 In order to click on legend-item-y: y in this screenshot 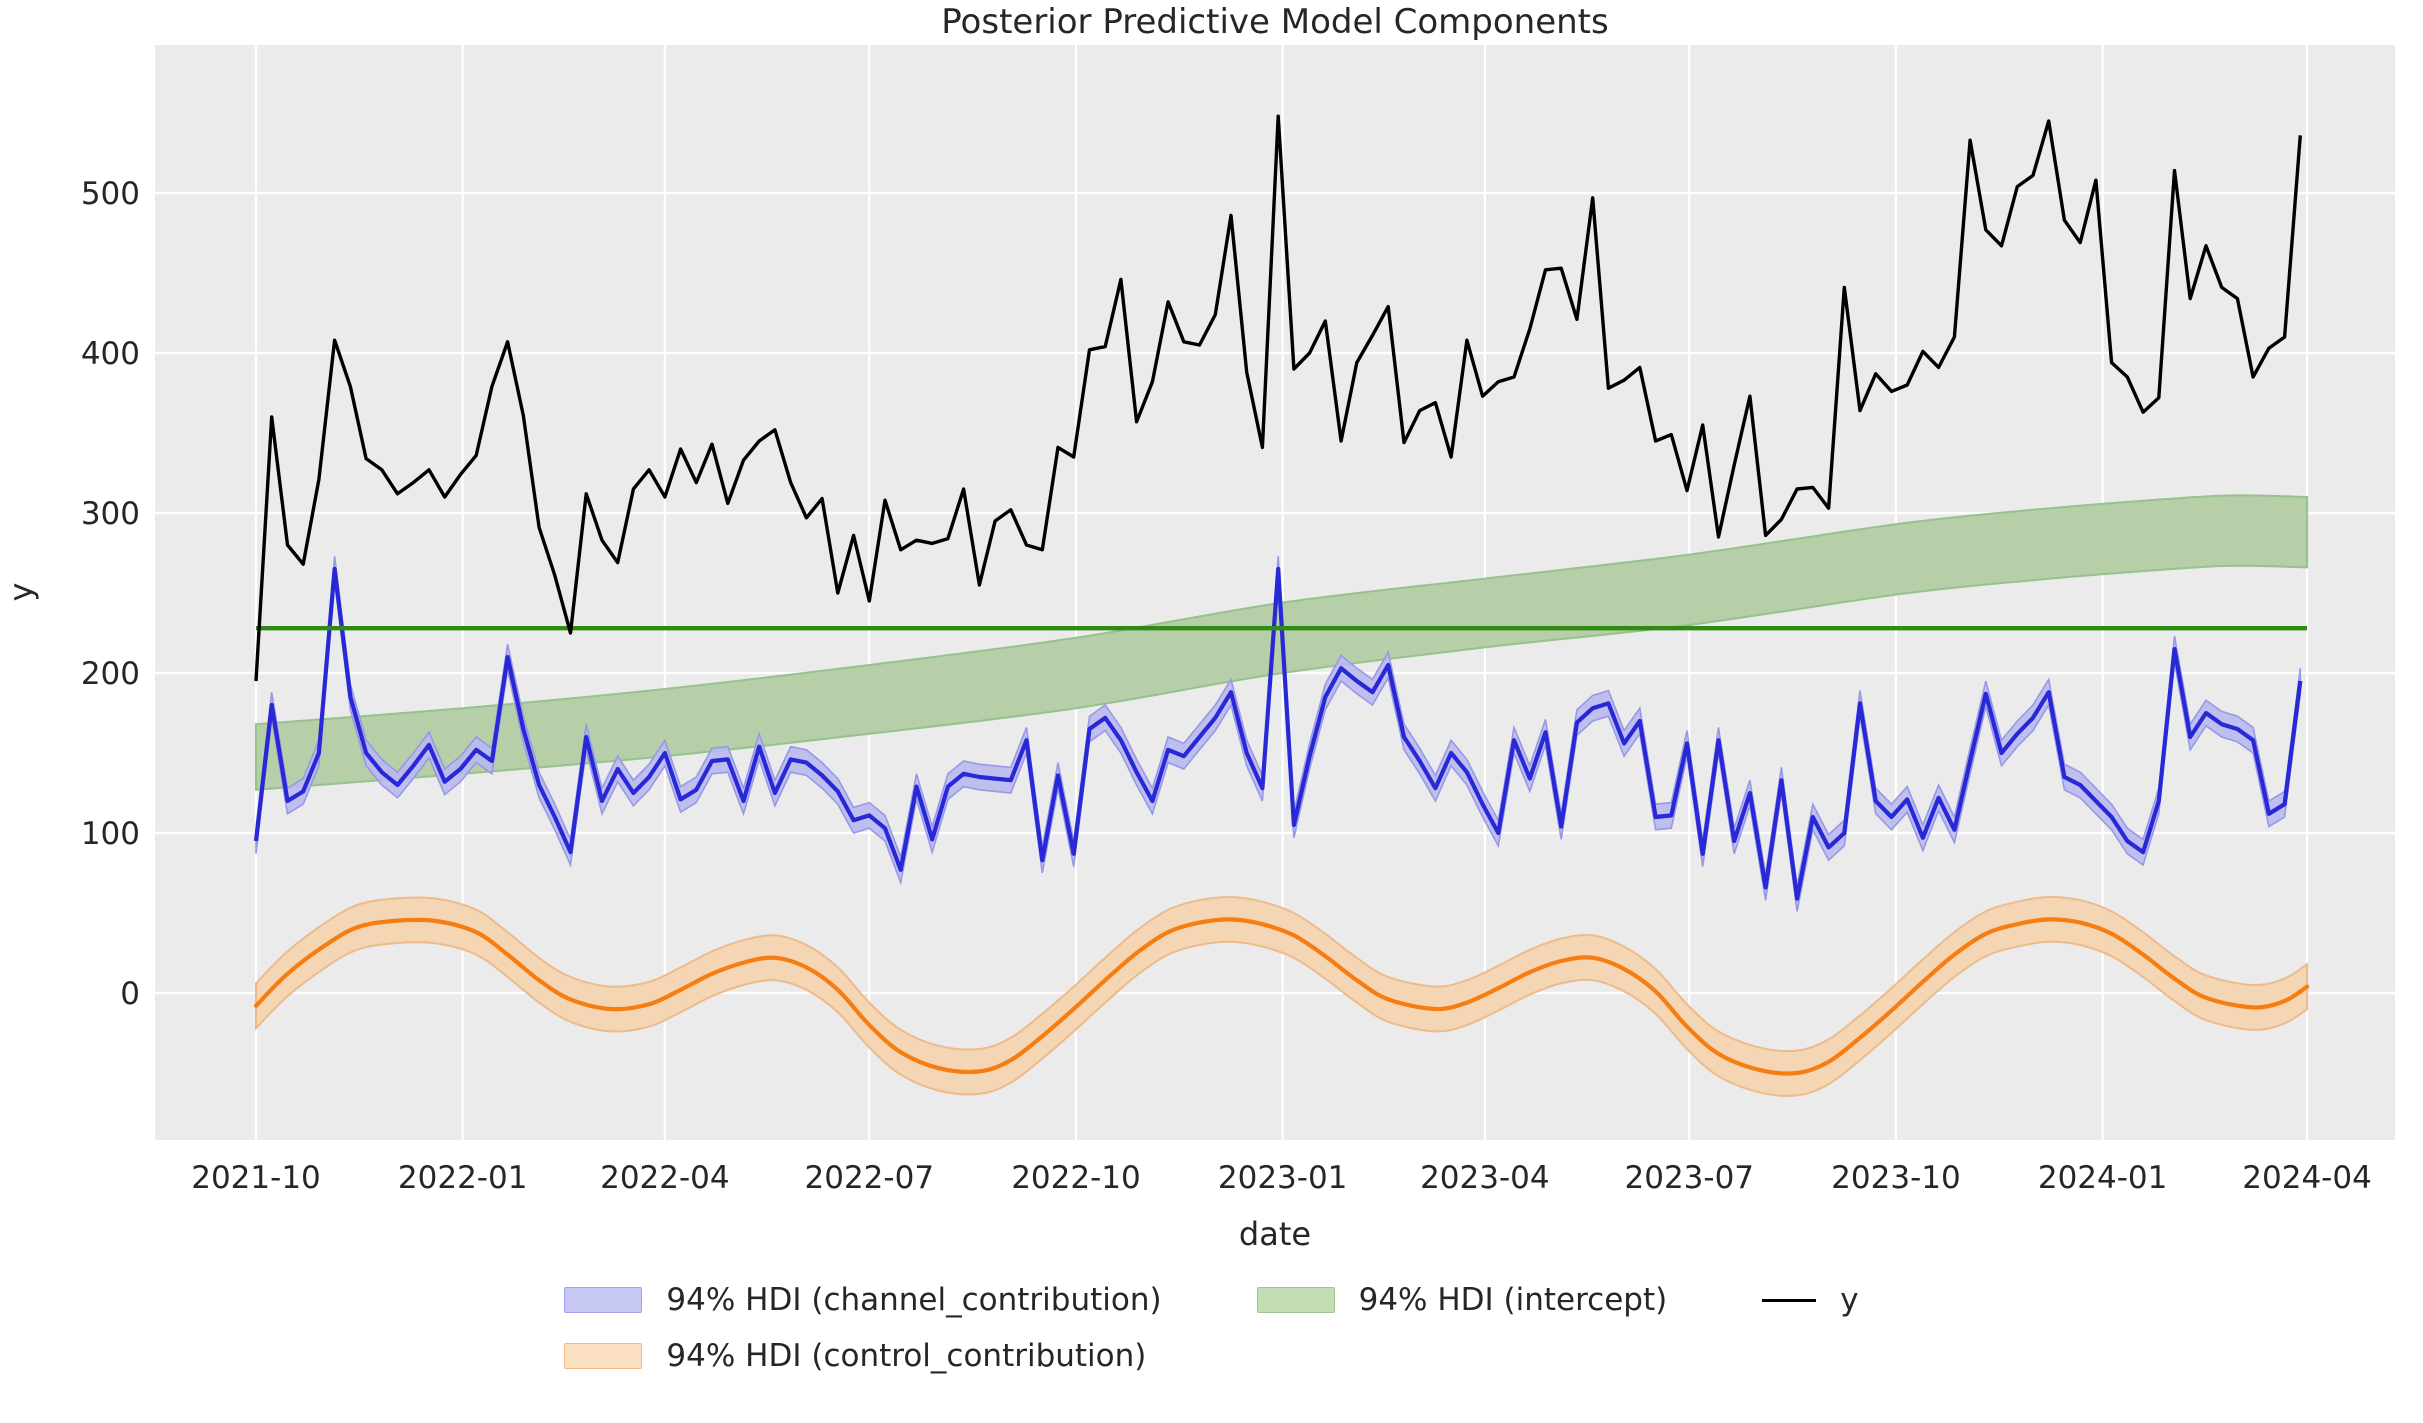, I will do `click(1810, 1300)`.